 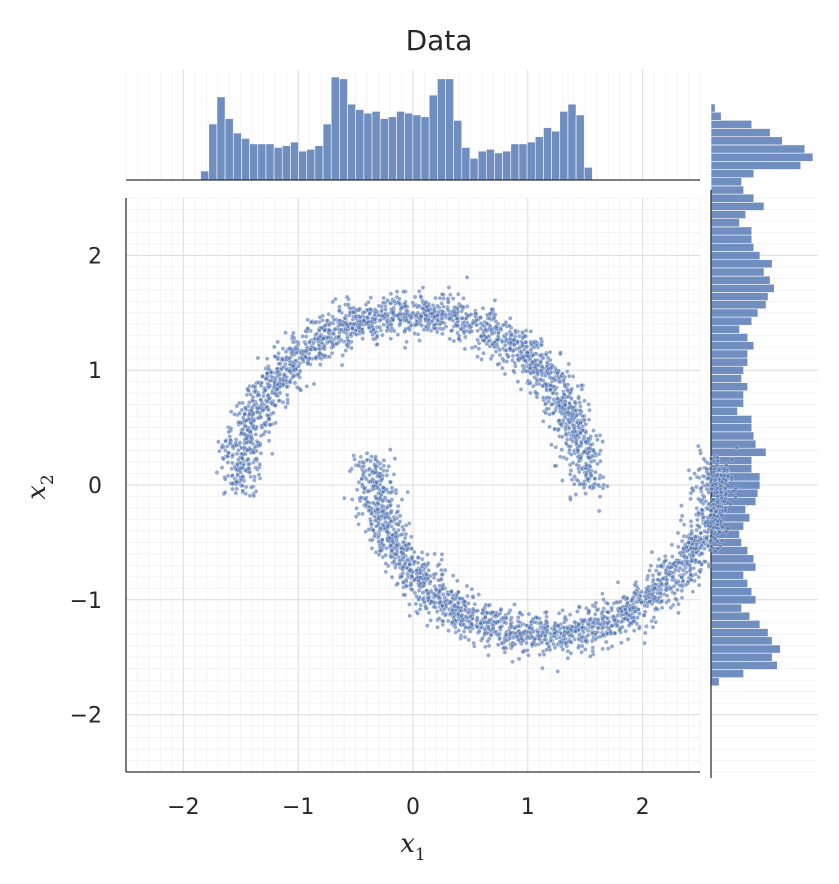 I want to click on x-tick-label: −2, so click(x=183, y=807).